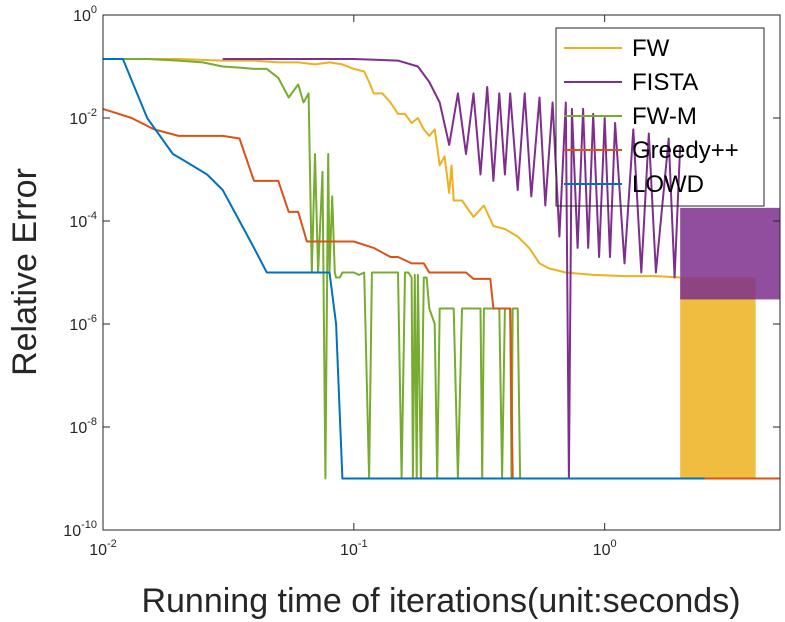  I want to click on x-tick-label: 10⁻², so click(103, 548).